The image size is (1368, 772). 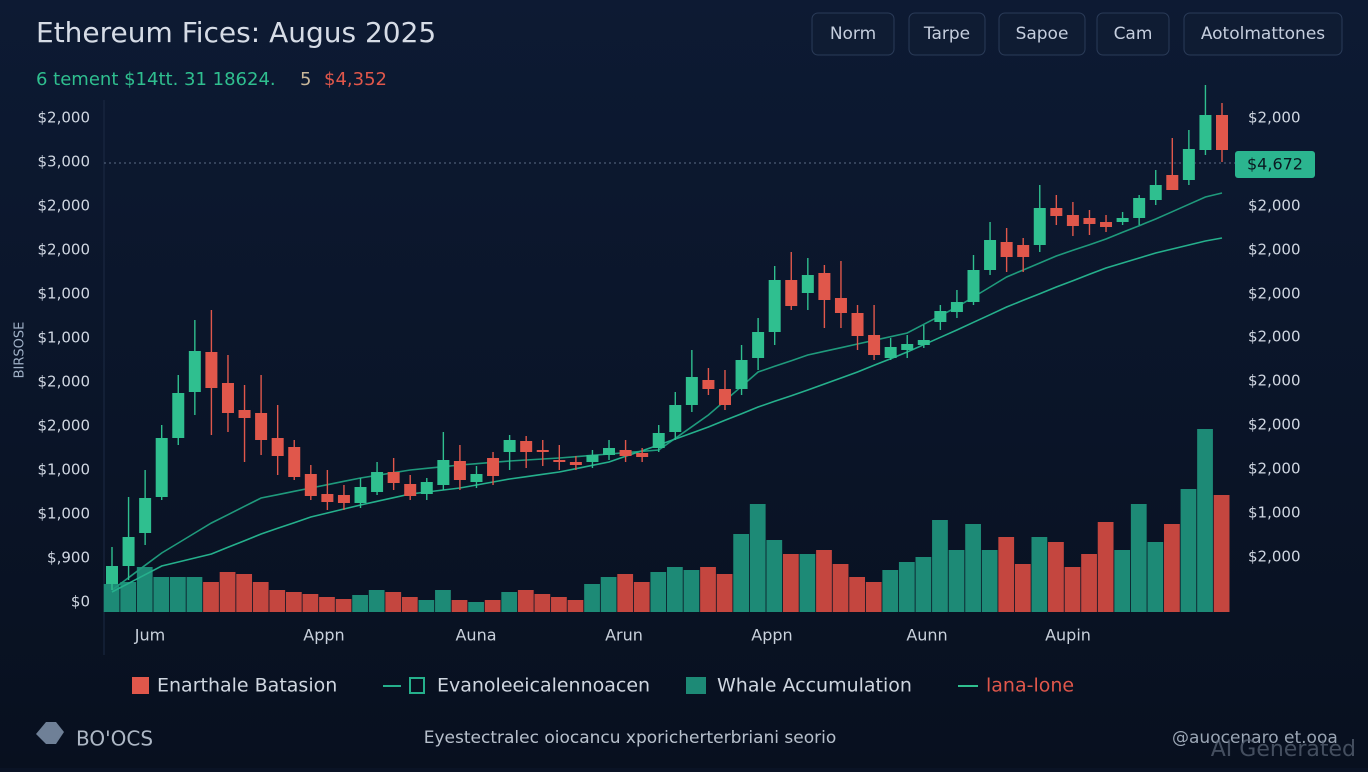 What do you see at coordinates (1274, 513) in the screenshot?
I see `right-axis-label: $1,000` at bounding box center [1274, 513].